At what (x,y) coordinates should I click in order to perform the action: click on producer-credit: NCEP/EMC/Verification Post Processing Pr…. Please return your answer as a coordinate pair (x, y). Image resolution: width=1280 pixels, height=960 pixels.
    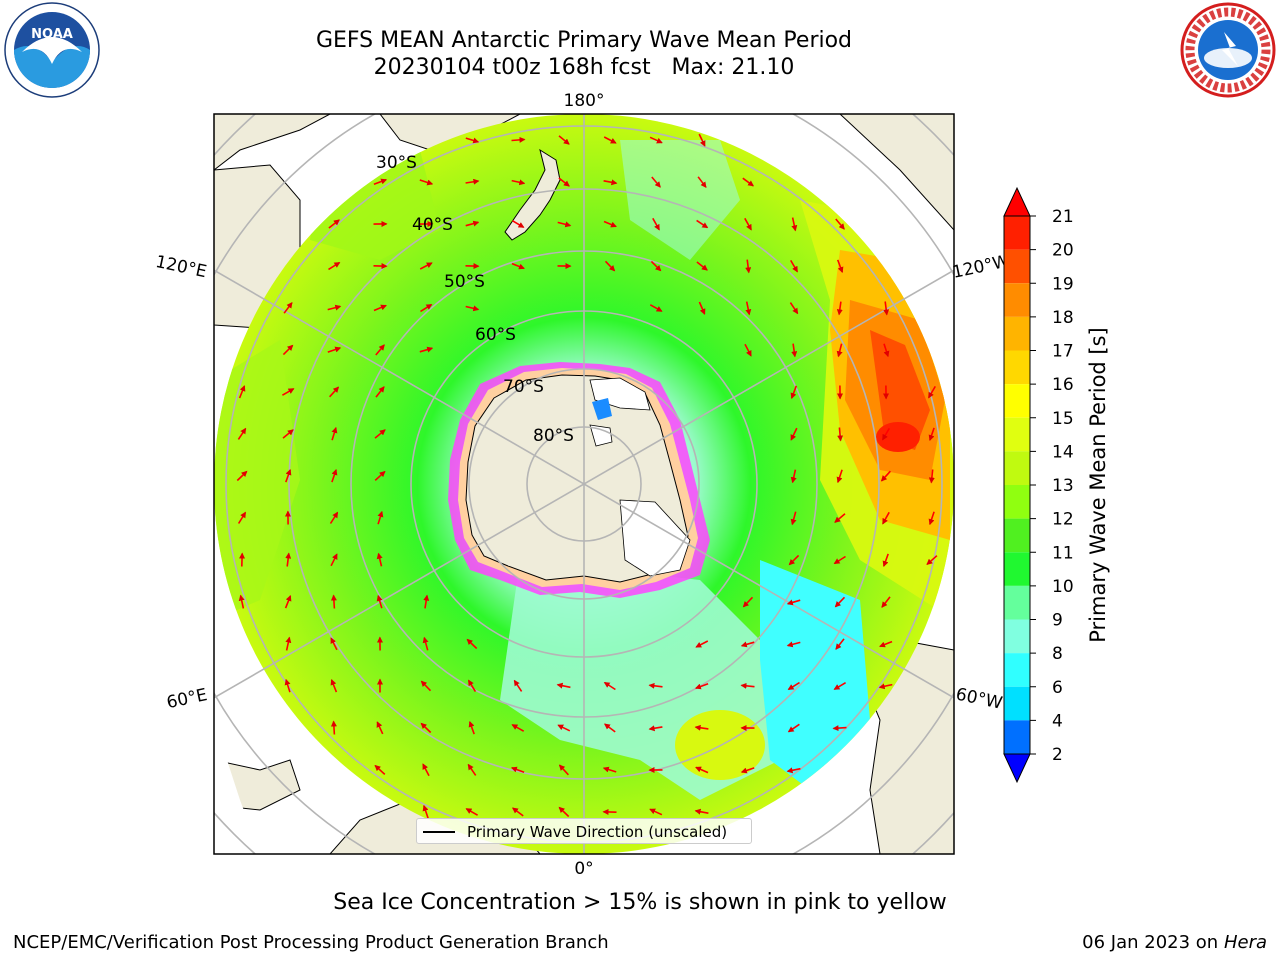
    Looking at the image, I should click on (311, 942).